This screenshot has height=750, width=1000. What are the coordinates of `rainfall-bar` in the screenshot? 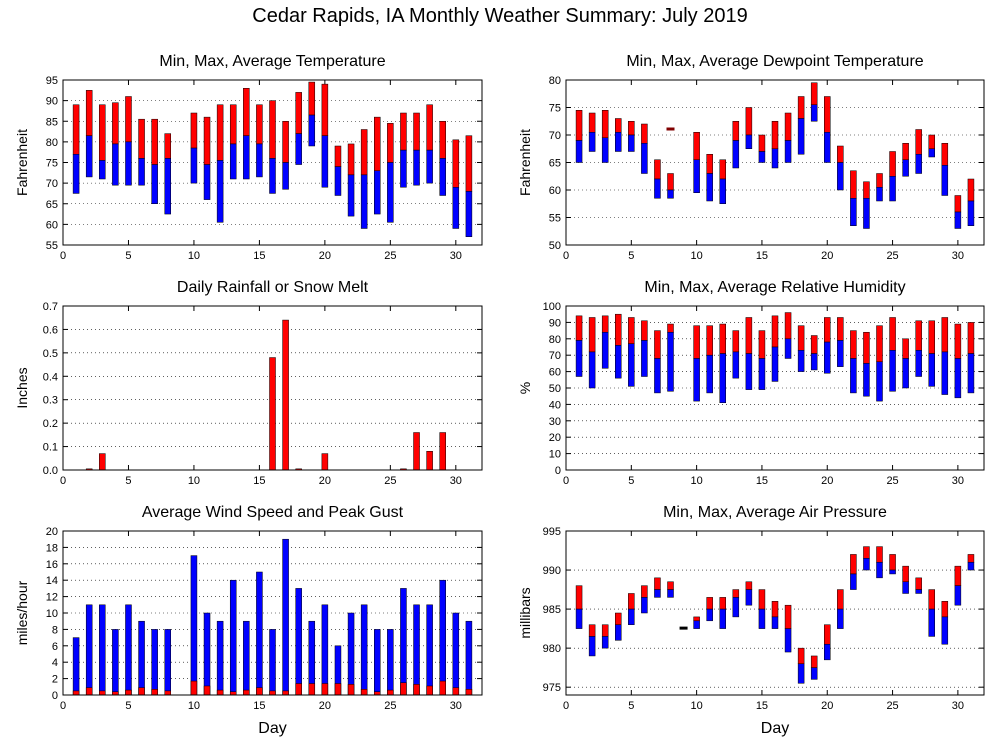 It's located at (429, 461).